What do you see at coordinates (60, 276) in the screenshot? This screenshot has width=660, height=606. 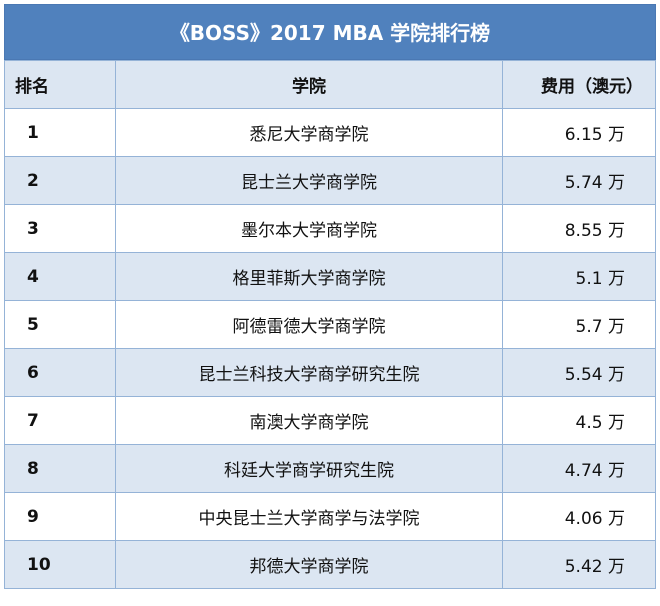 I see `rank-cell: 4` at bounding box center [60, 276].